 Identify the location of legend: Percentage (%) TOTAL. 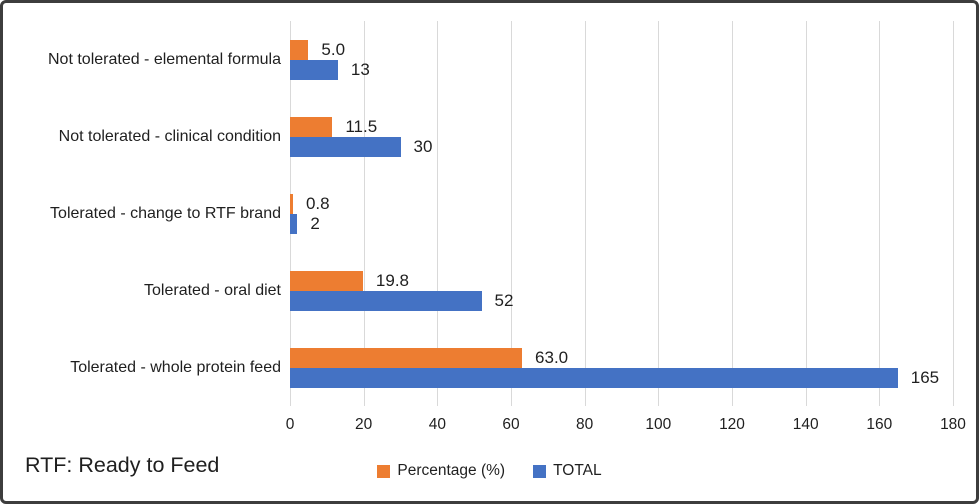
(489, 471).